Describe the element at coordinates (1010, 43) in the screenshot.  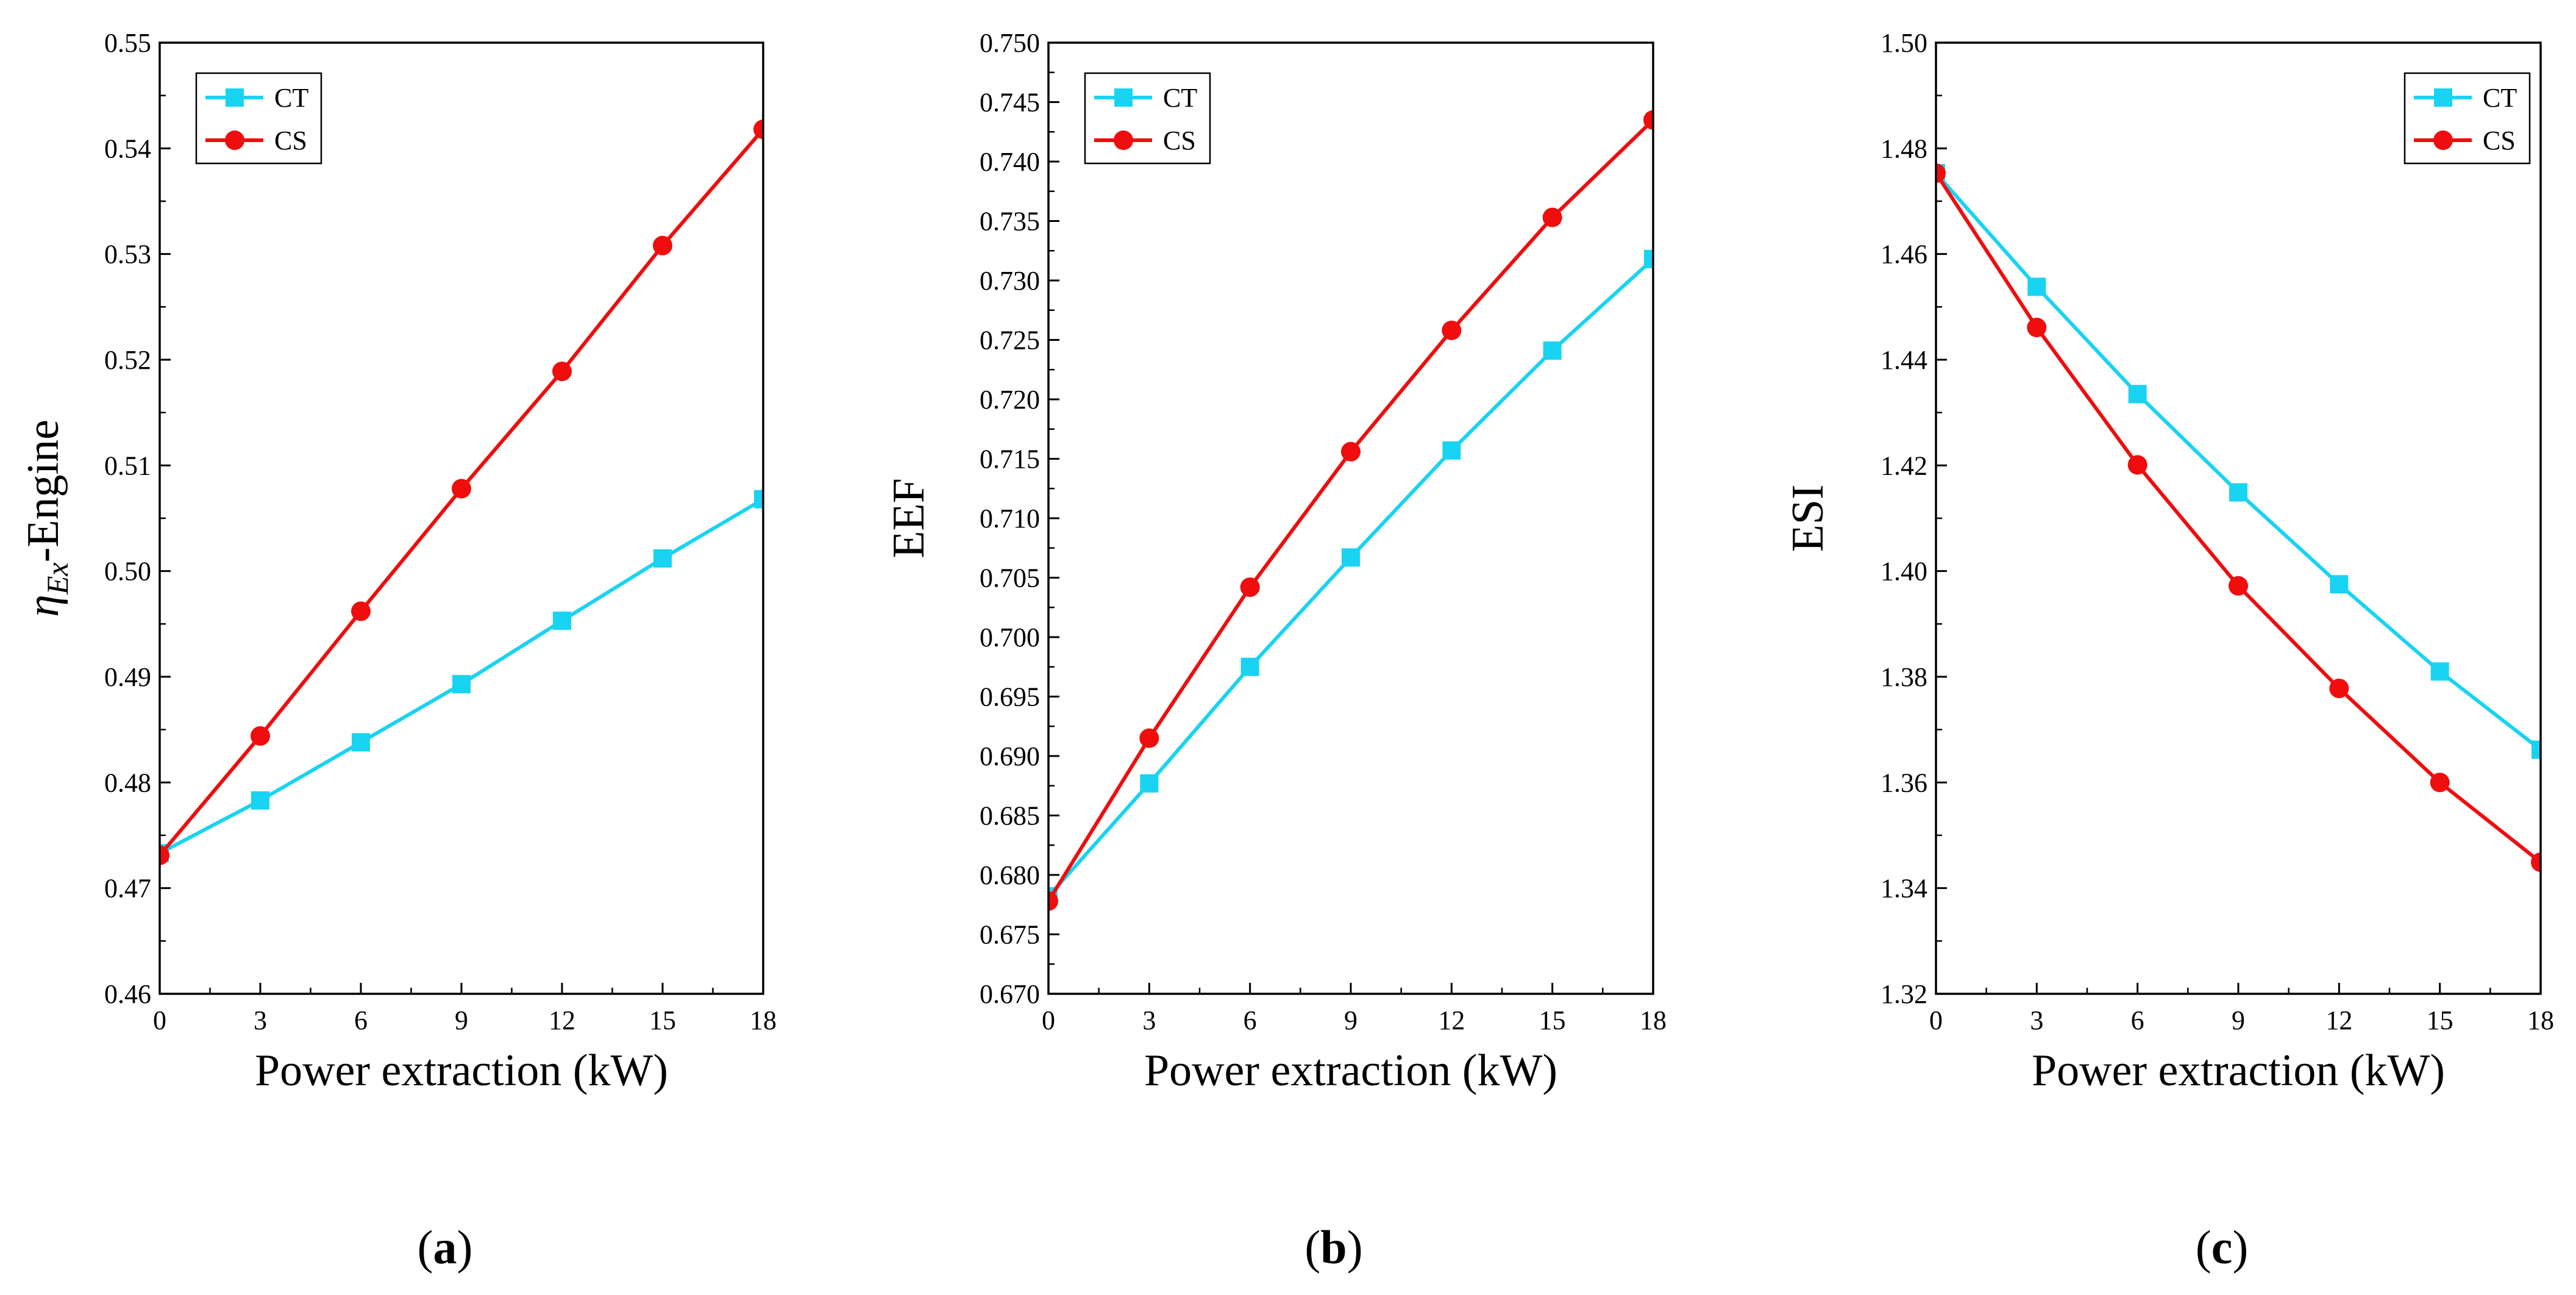
I see `y-tick-label: 0.750` at that location.